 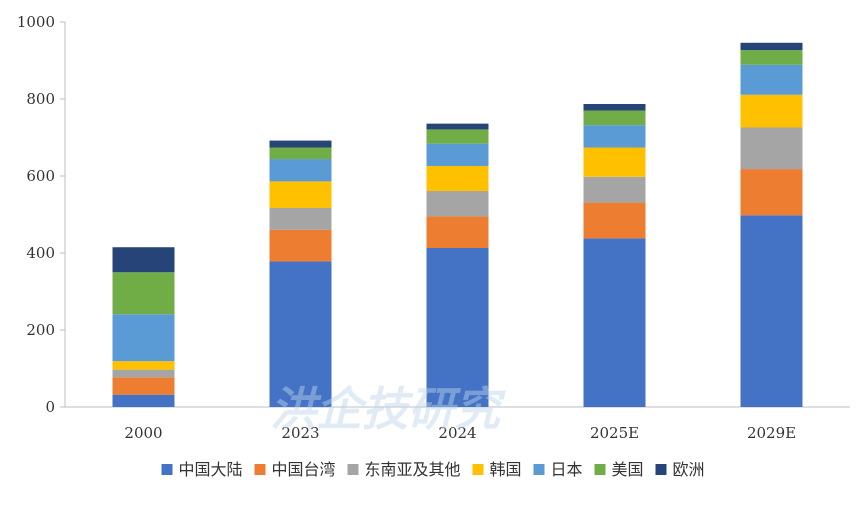 What do you see at coordinates (567, 469) in the screenshot?
I see `legend-label: 日本` at bounding box center [567, 469].